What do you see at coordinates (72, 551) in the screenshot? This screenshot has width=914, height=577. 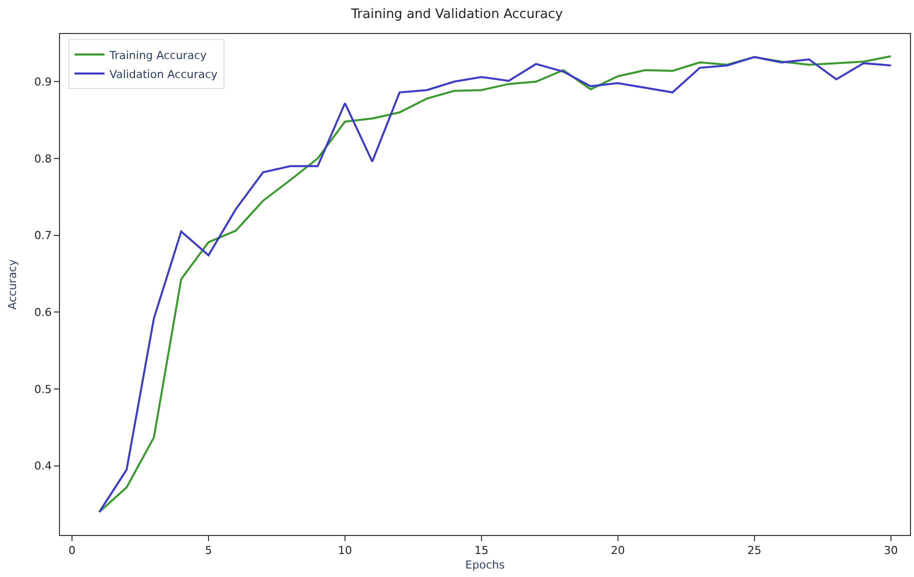 I see `x-tick-label: 0` at bounding box center [72, 551].